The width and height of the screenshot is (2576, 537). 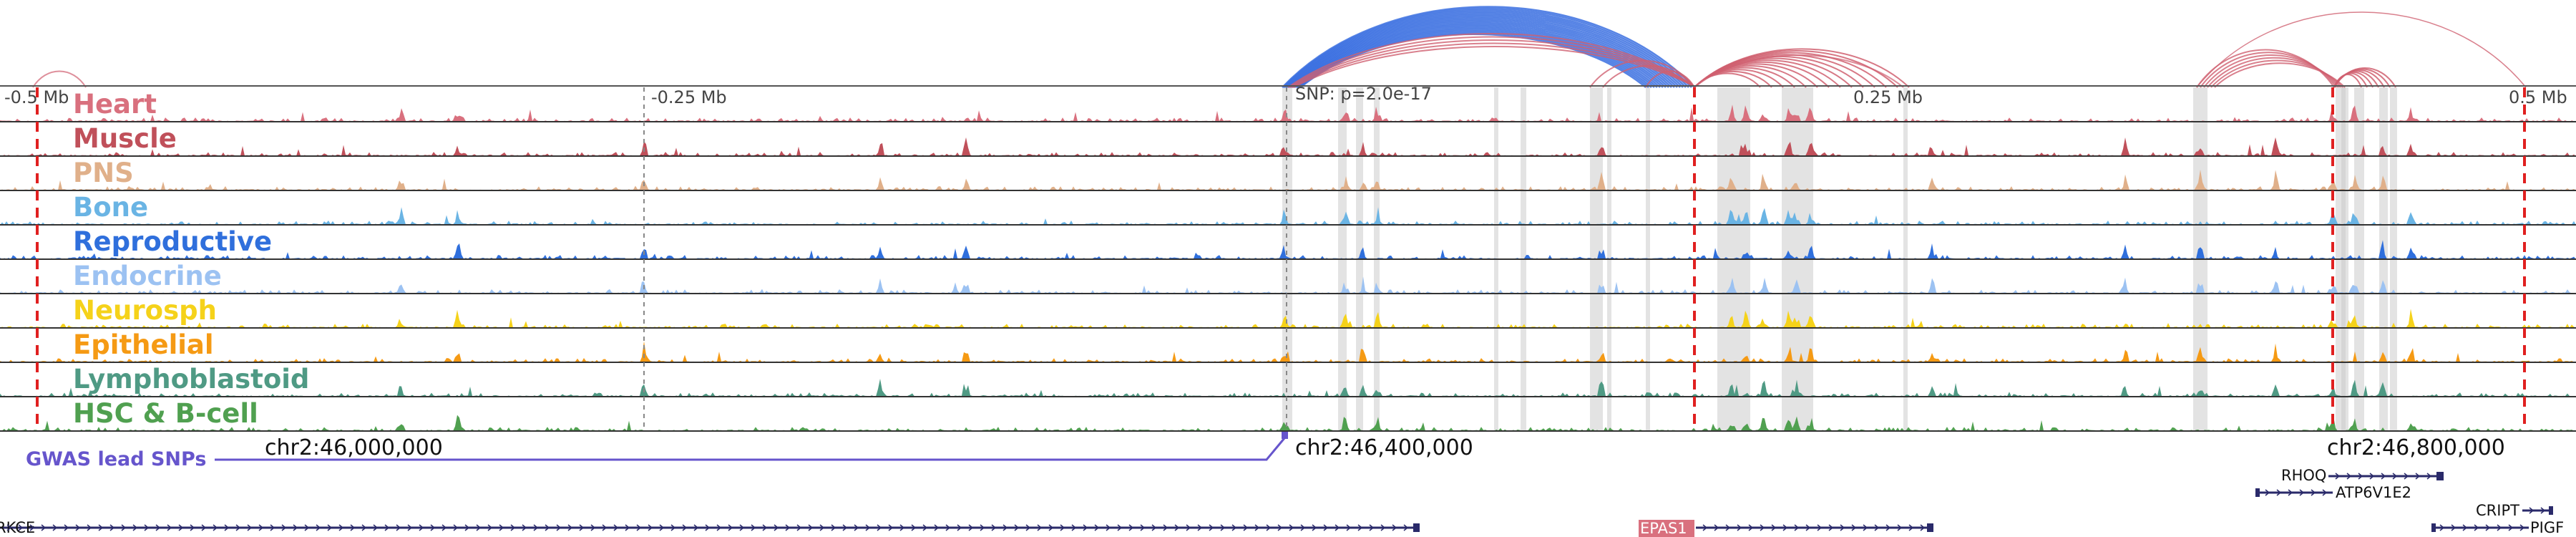 I want to click on gene-rhoq: RHOQ, so click(x=2362, y=475).